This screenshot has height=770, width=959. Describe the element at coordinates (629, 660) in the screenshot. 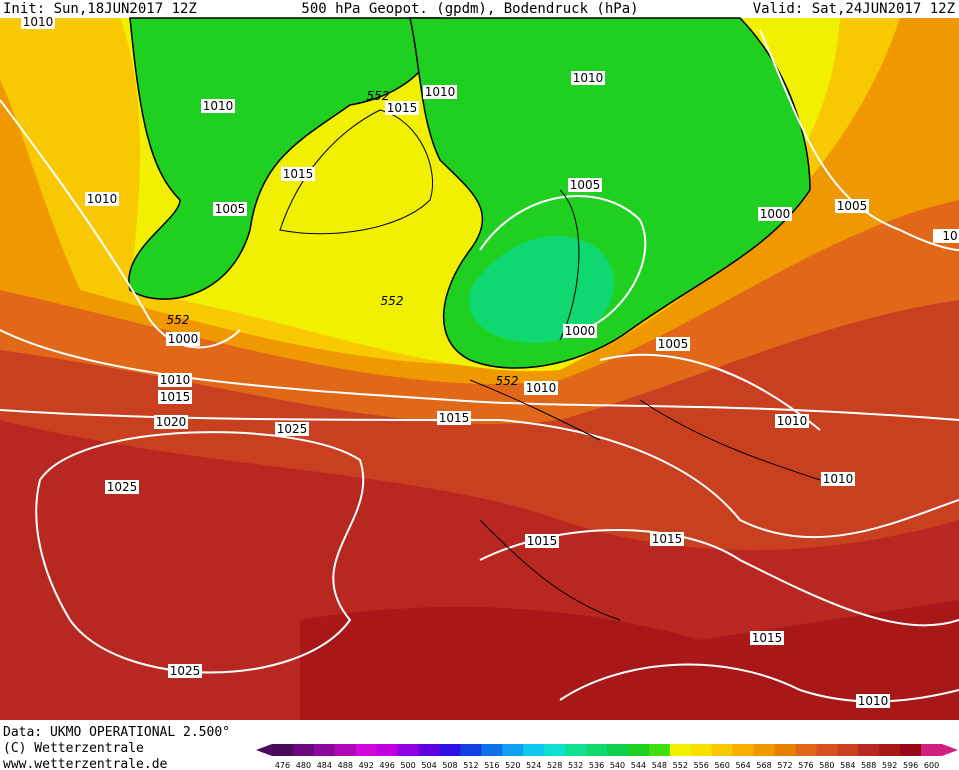

I see `field-darker-red` at that location.